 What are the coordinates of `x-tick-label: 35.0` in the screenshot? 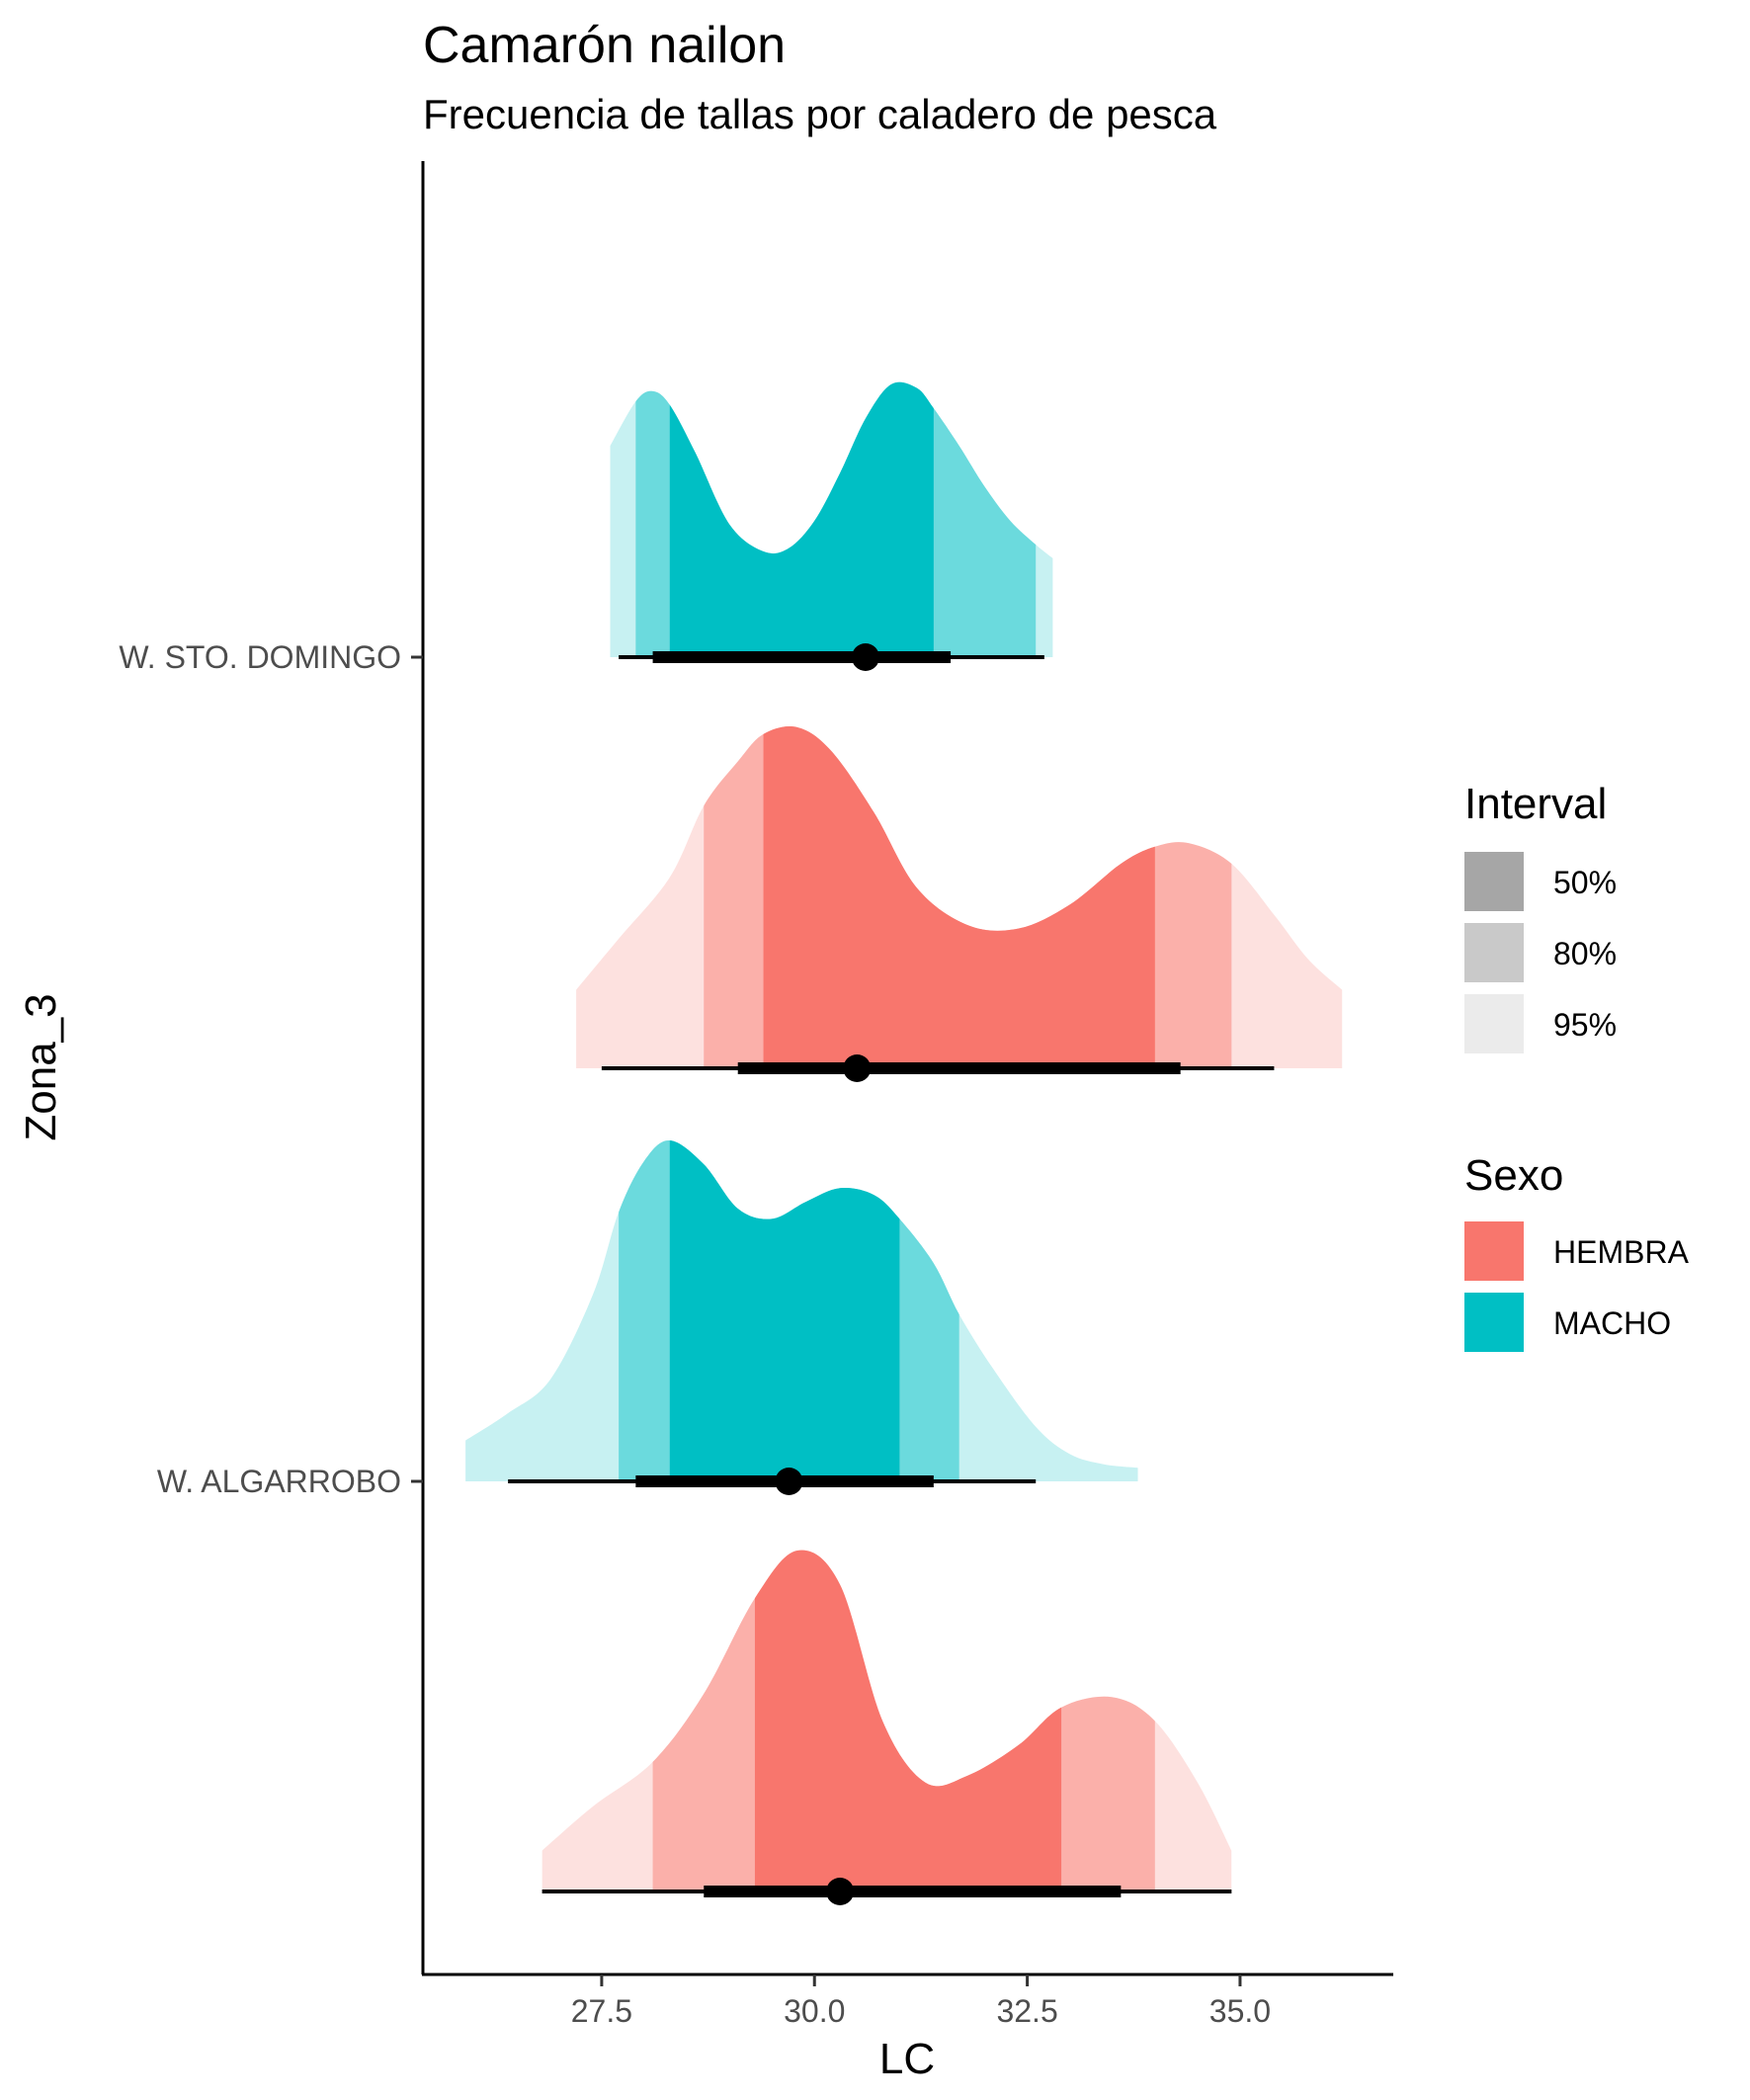 It's located at (1240, 2011).